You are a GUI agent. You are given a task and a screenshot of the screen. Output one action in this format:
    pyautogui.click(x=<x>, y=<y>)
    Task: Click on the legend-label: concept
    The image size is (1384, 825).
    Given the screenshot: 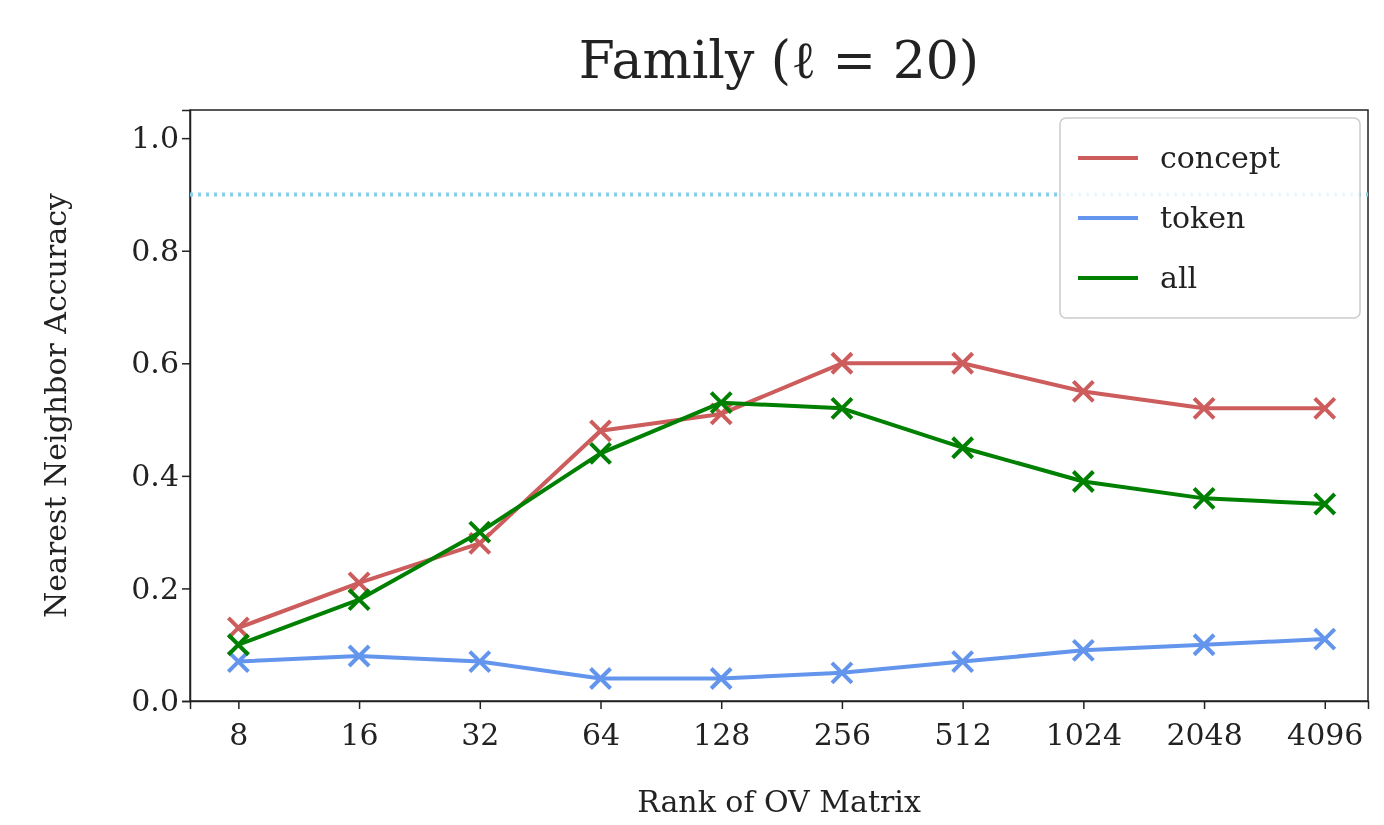 What is the action you would take?
    pyautogui.click(x=1220, y=157)
    